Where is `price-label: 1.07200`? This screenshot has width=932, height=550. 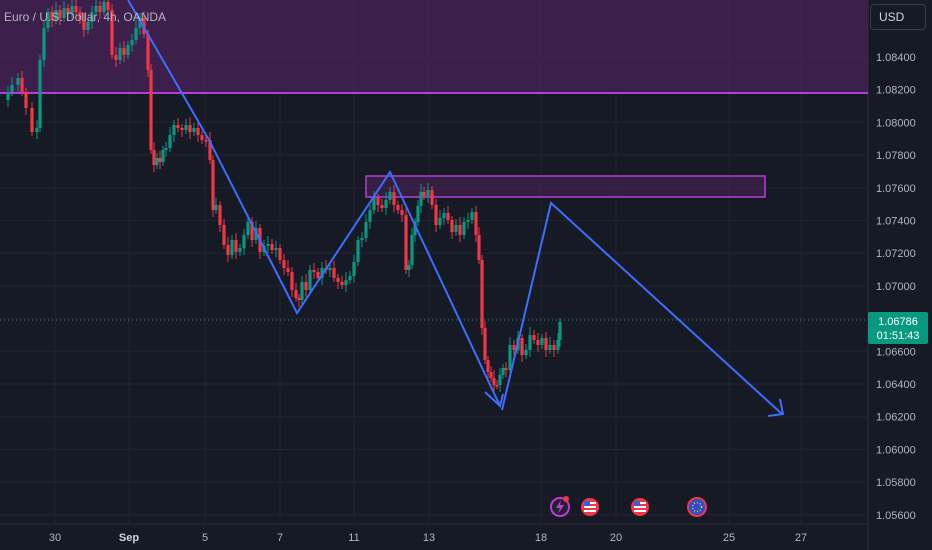 price-label: 1.07200 is located at coordinates (896, 254).